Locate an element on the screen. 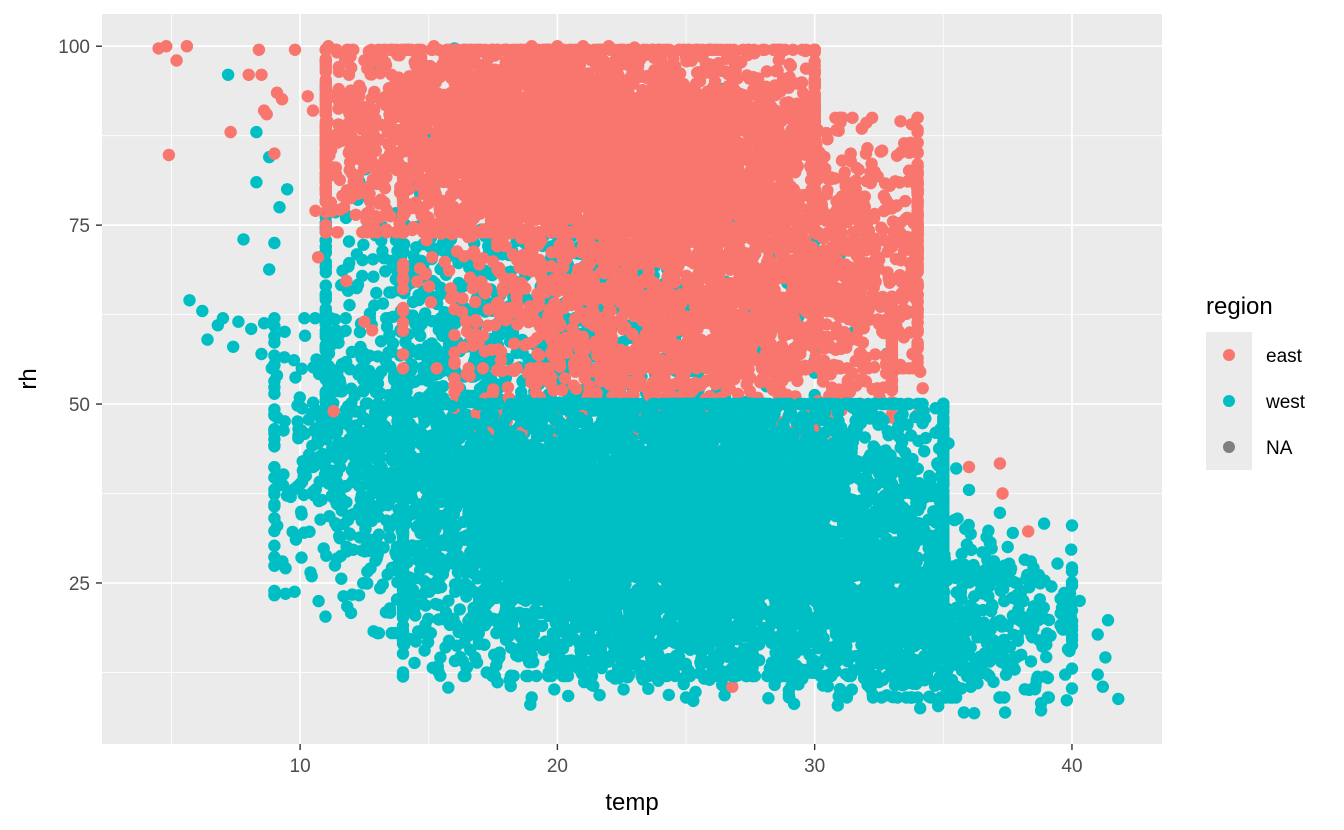 This screenshot has height=830, width=1344. point-west-back-1968 is located at coordinates (1044, 618).